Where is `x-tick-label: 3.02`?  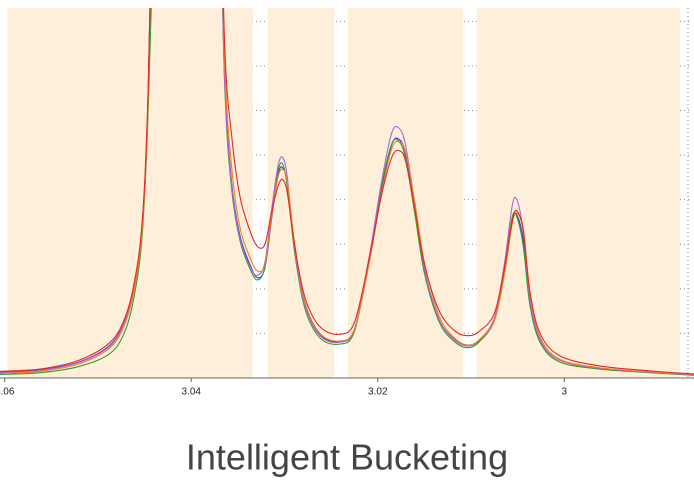
x-tick-label: 3.02 is located at coordinates (378, 392).